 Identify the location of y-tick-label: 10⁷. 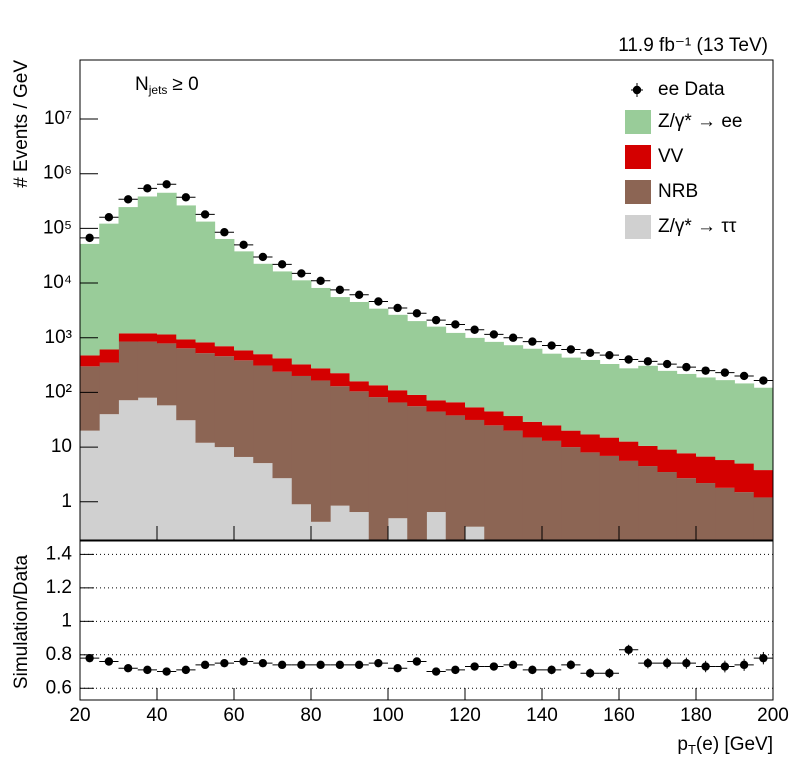
(58, 118).